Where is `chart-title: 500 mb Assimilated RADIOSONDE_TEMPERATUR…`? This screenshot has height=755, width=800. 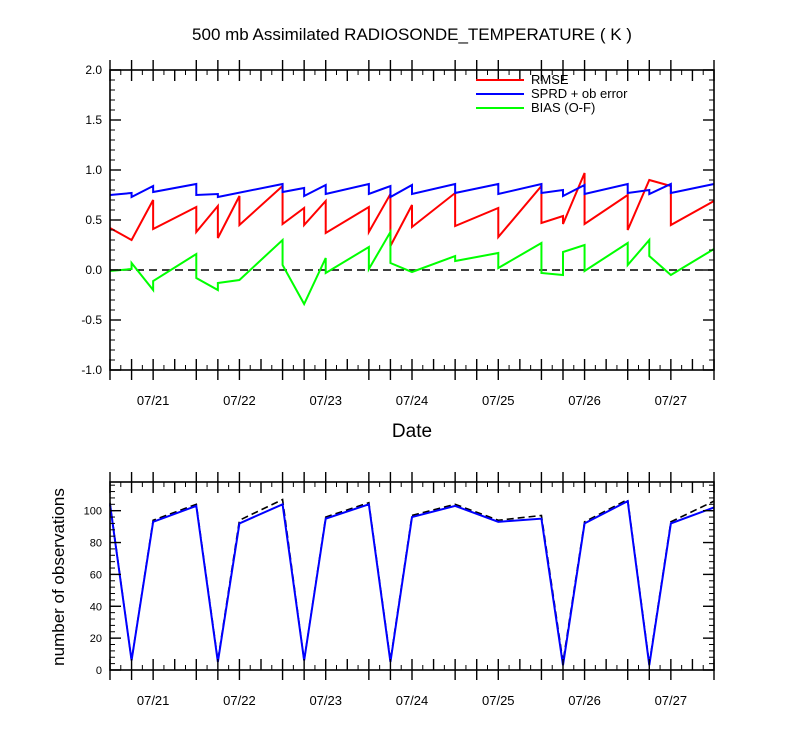
chart-title: 500 mb Assimilated RADIOSONDE_TEMPERATUR… is located at coordinates (412, 34).